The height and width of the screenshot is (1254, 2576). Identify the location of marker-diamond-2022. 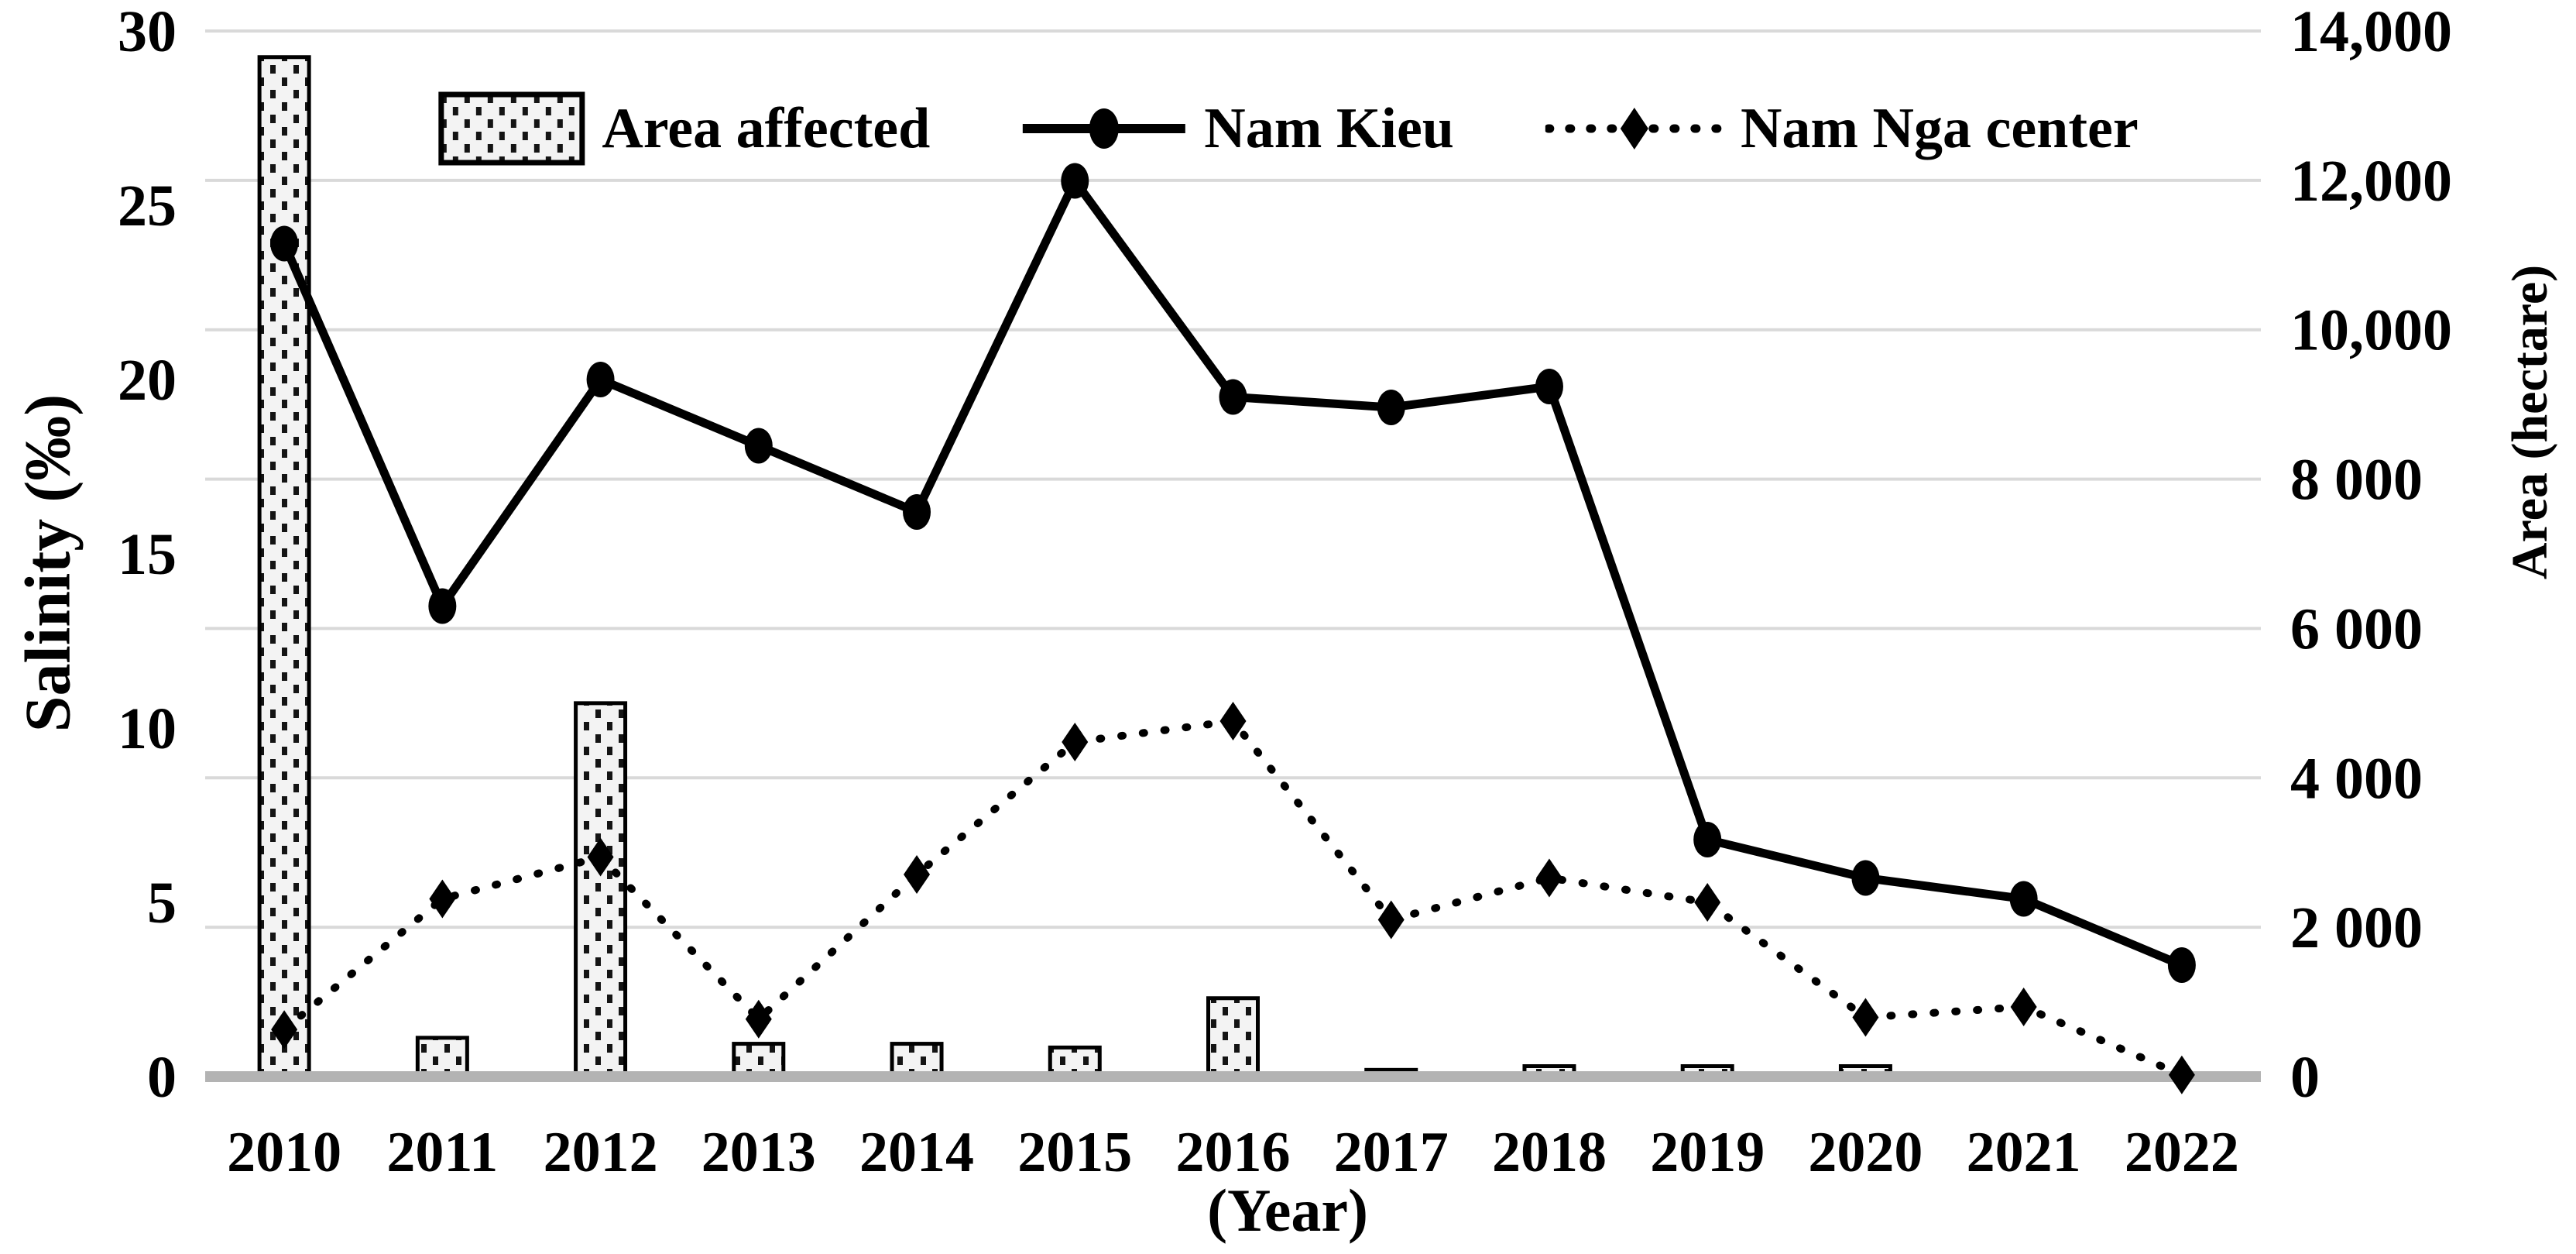
(2181, 1074).